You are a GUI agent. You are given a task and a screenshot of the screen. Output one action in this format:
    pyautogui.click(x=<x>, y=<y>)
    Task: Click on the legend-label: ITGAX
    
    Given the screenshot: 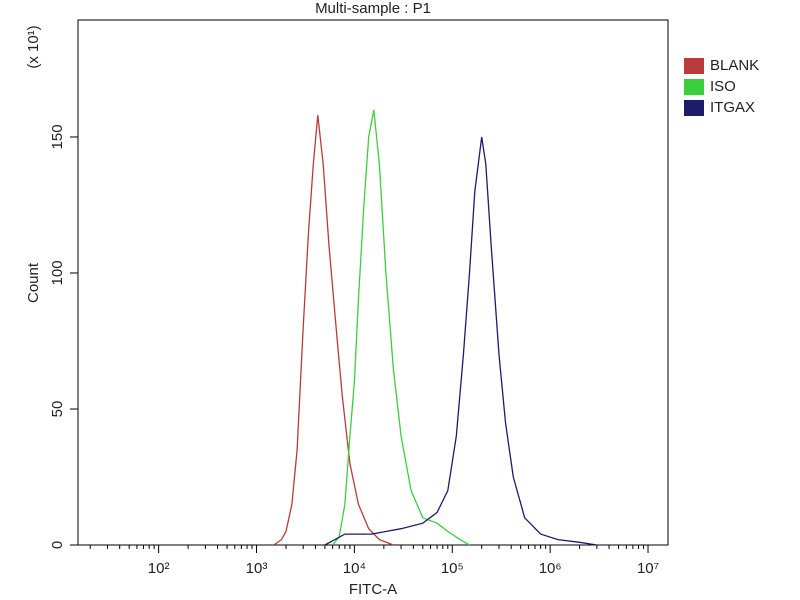 What is the action you would take?
    pyautogui.click(x=732, y=107)
    